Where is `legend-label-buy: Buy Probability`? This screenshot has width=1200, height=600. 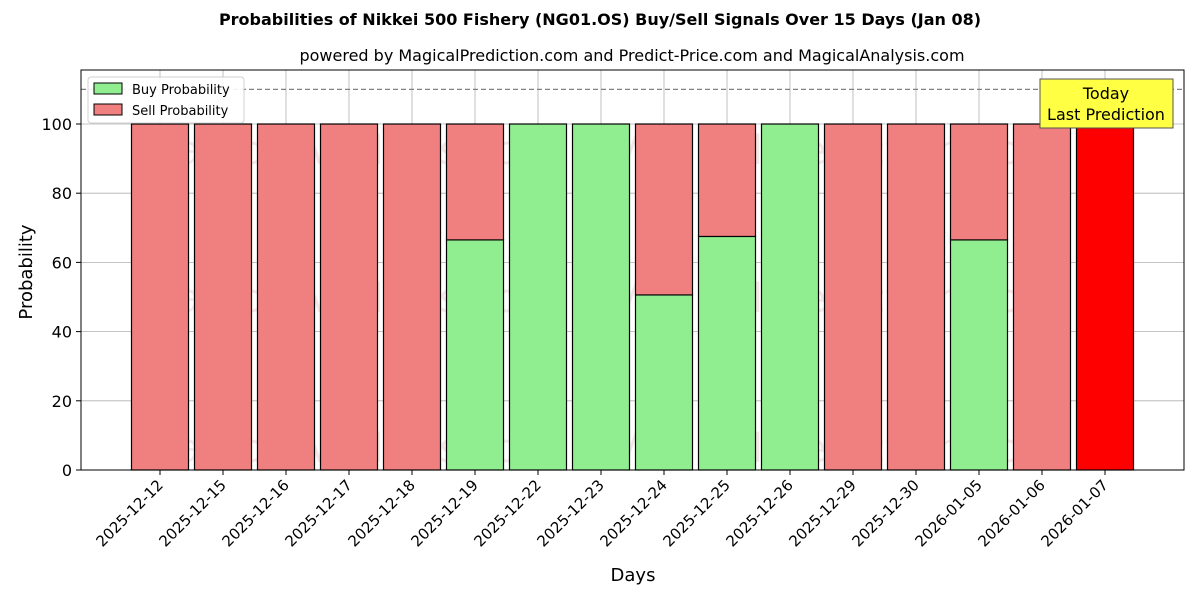
legend-label-buy: Buy Probability is located at coordinates (181, 90).